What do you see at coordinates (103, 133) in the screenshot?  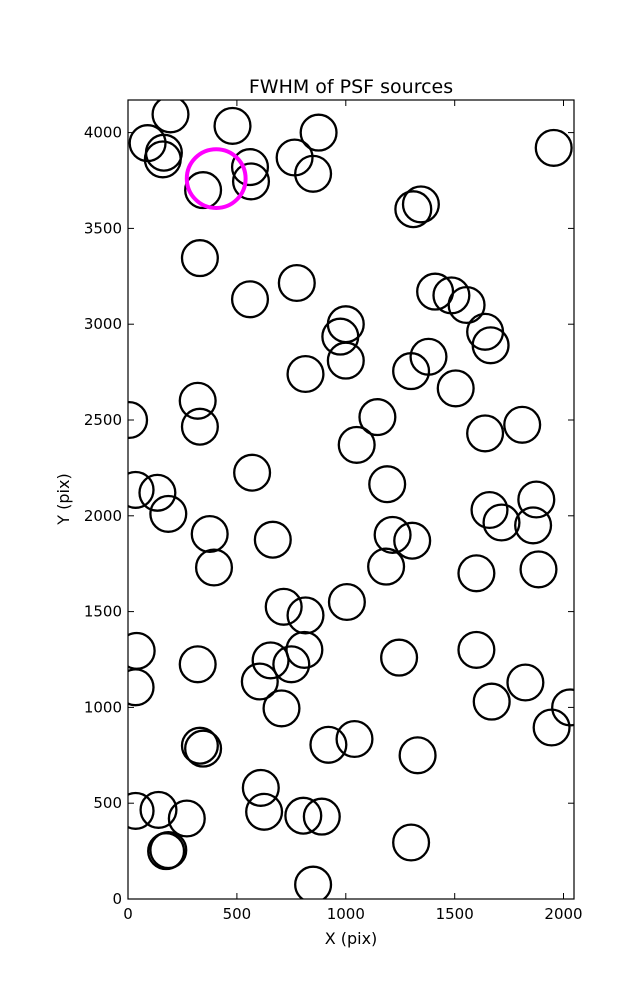 I see `y-tick-label: 4000` at bounding box center [103, 133].